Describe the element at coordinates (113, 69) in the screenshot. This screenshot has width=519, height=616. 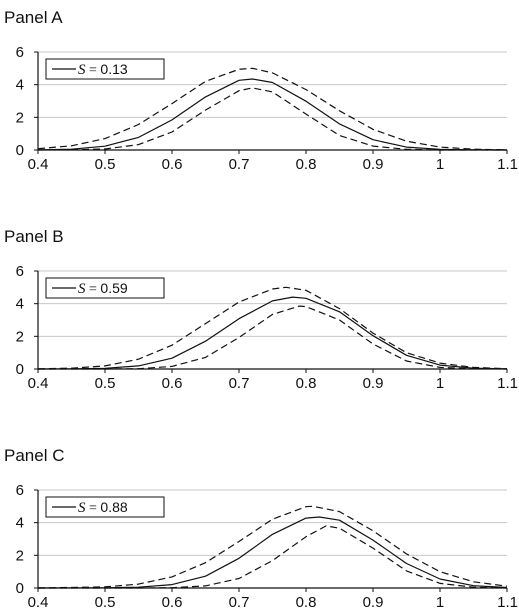
I see `legend-value: 0.13` at that location.